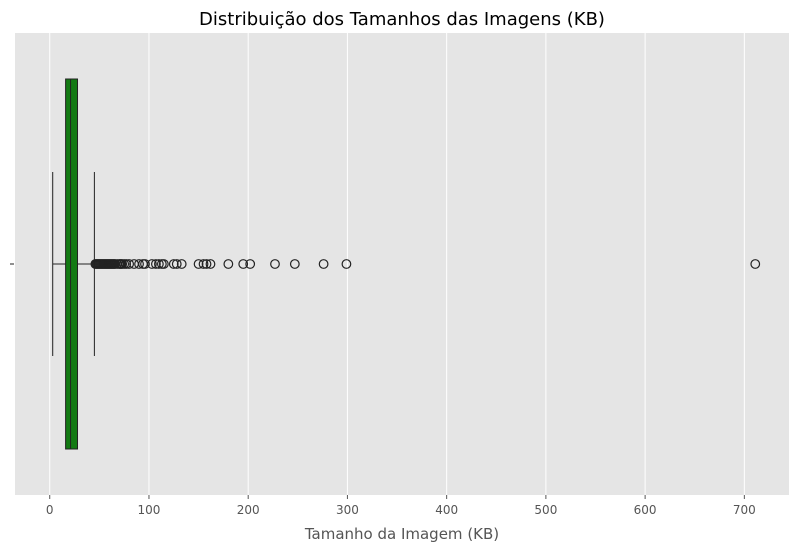  What do you see at coordinates (248, 510) in the screenshot?
I see `x-tick-label: 200` at bounding box center [248, 510].